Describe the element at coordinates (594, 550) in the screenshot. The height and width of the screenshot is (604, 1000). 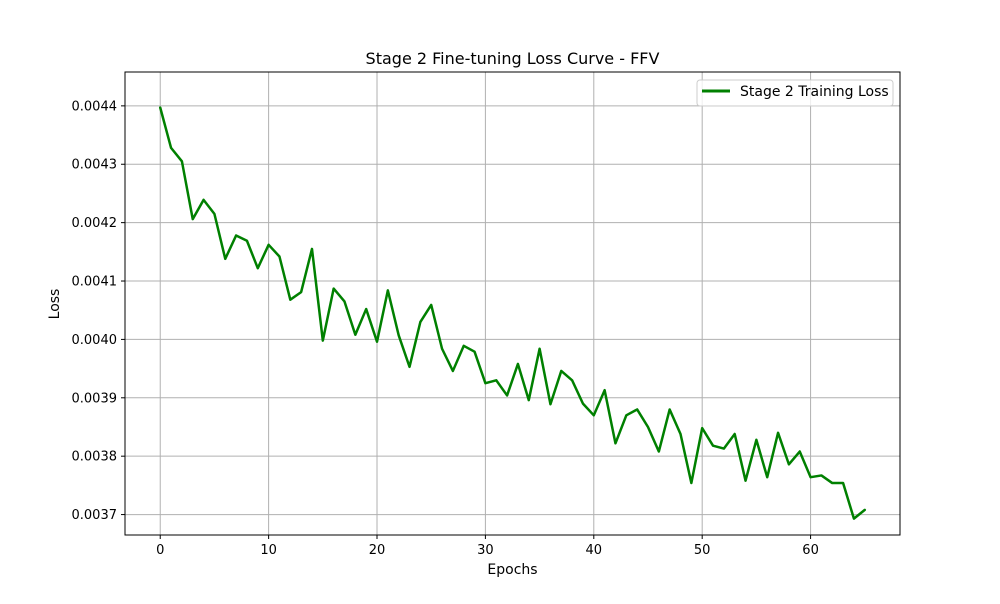
I see `x-tick-label: 40` at that location.